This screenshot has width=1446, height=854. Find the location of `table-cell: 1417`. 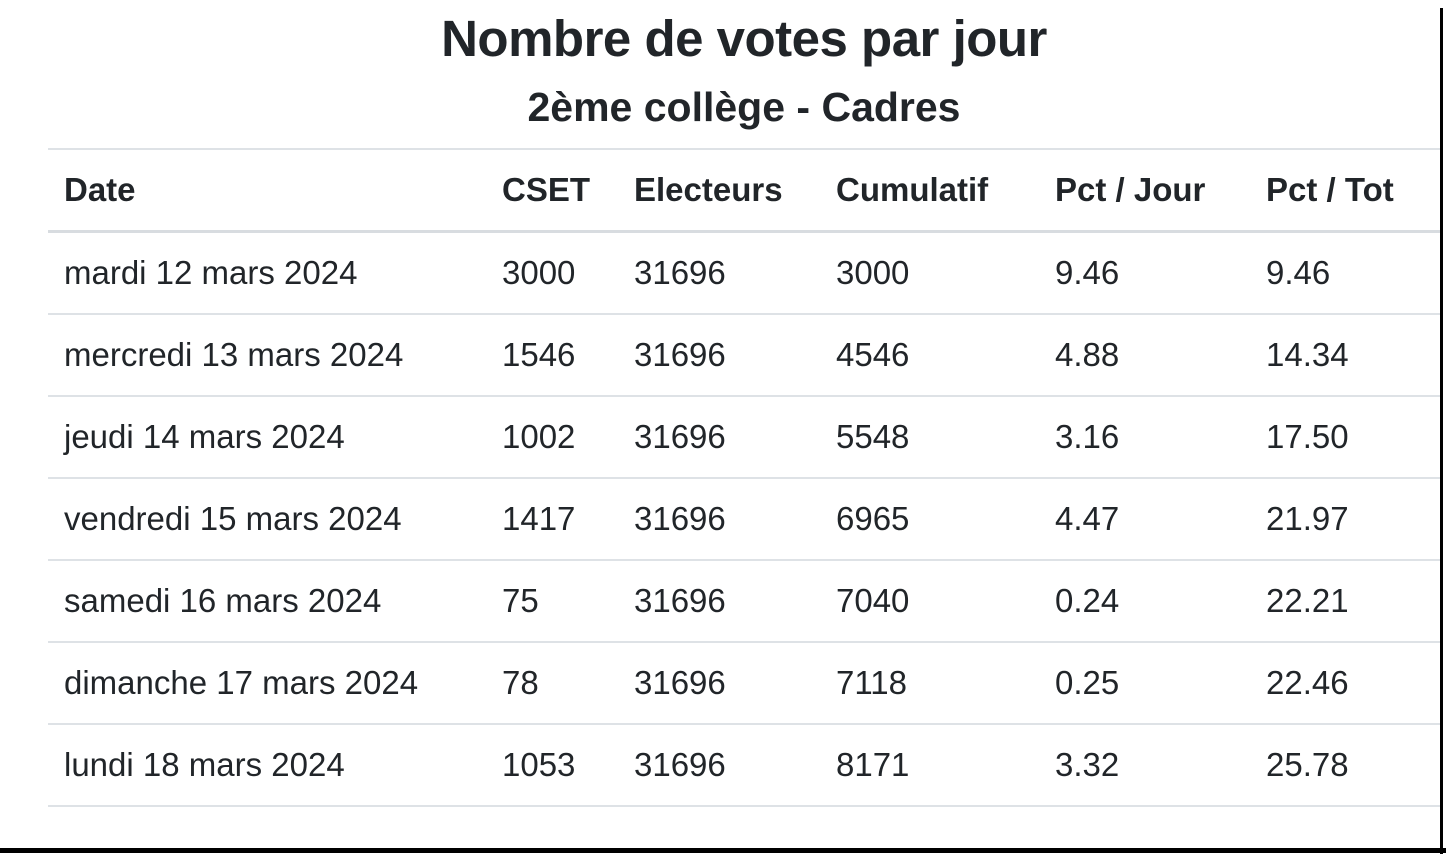

table-cell: 1417 is located at coordinates (552, 519).